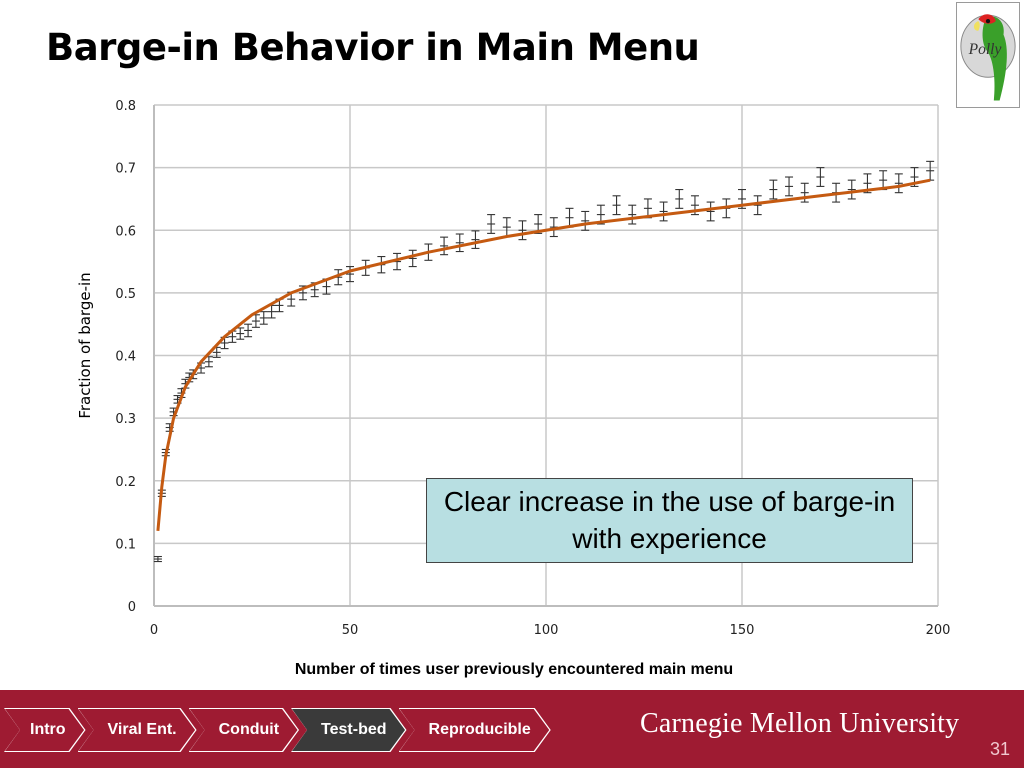  Describe the element at coordinates (479, 729) in the screenshot. I see `nav-tab-label: Reproducible` at that location.